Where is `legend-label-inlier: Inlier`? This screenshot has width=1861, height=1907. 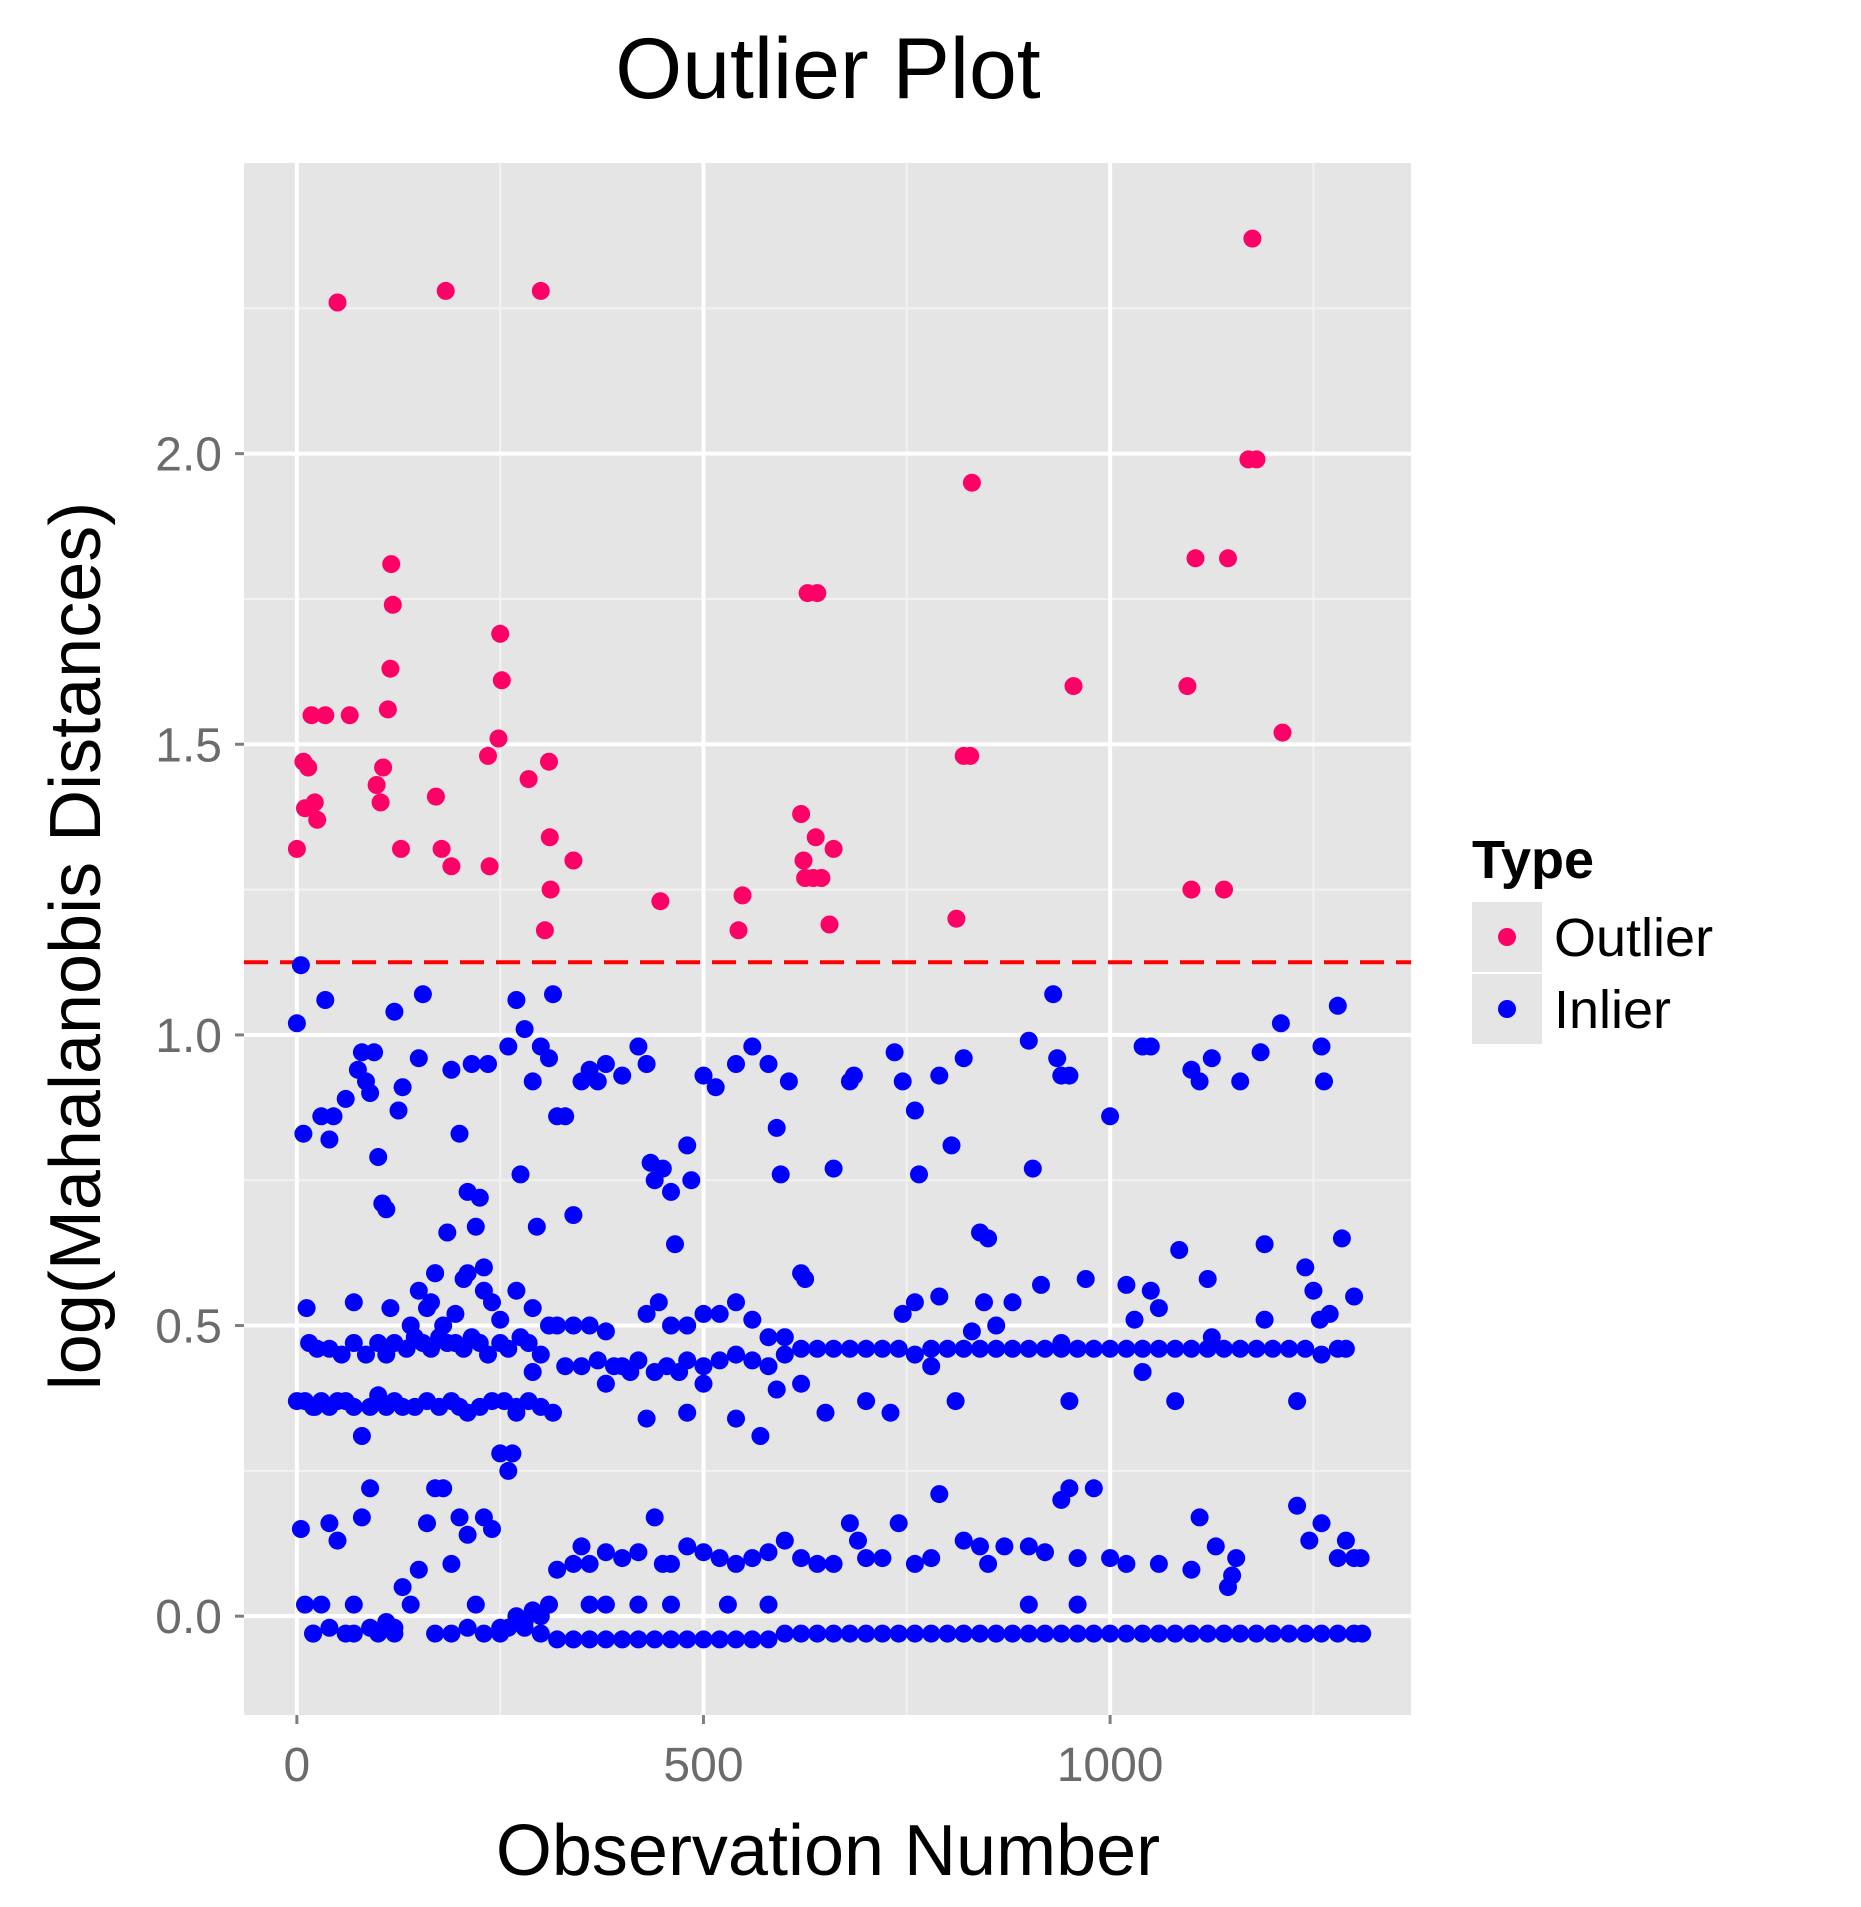 legend-label-inlier: Inlier is located at coordinates (1612, 1010).